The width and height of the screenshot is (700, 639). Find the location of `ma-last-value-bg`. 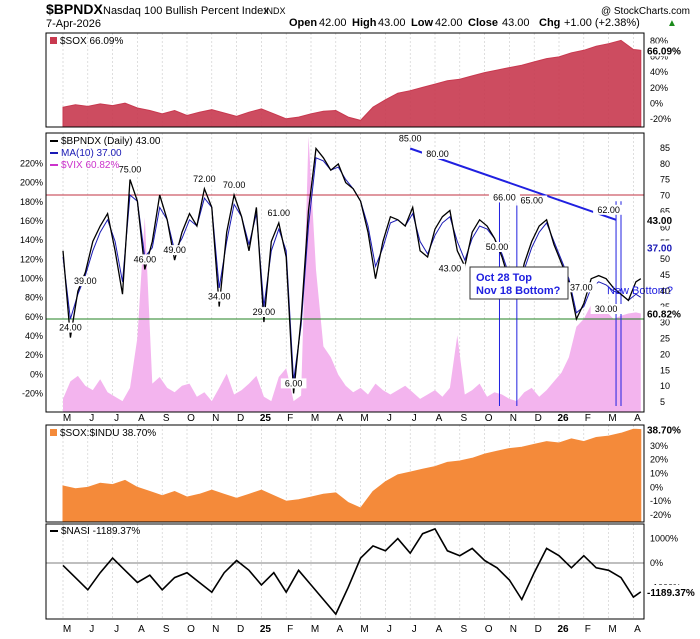

ma-last-value-bg is located at coordinates (663, 247).